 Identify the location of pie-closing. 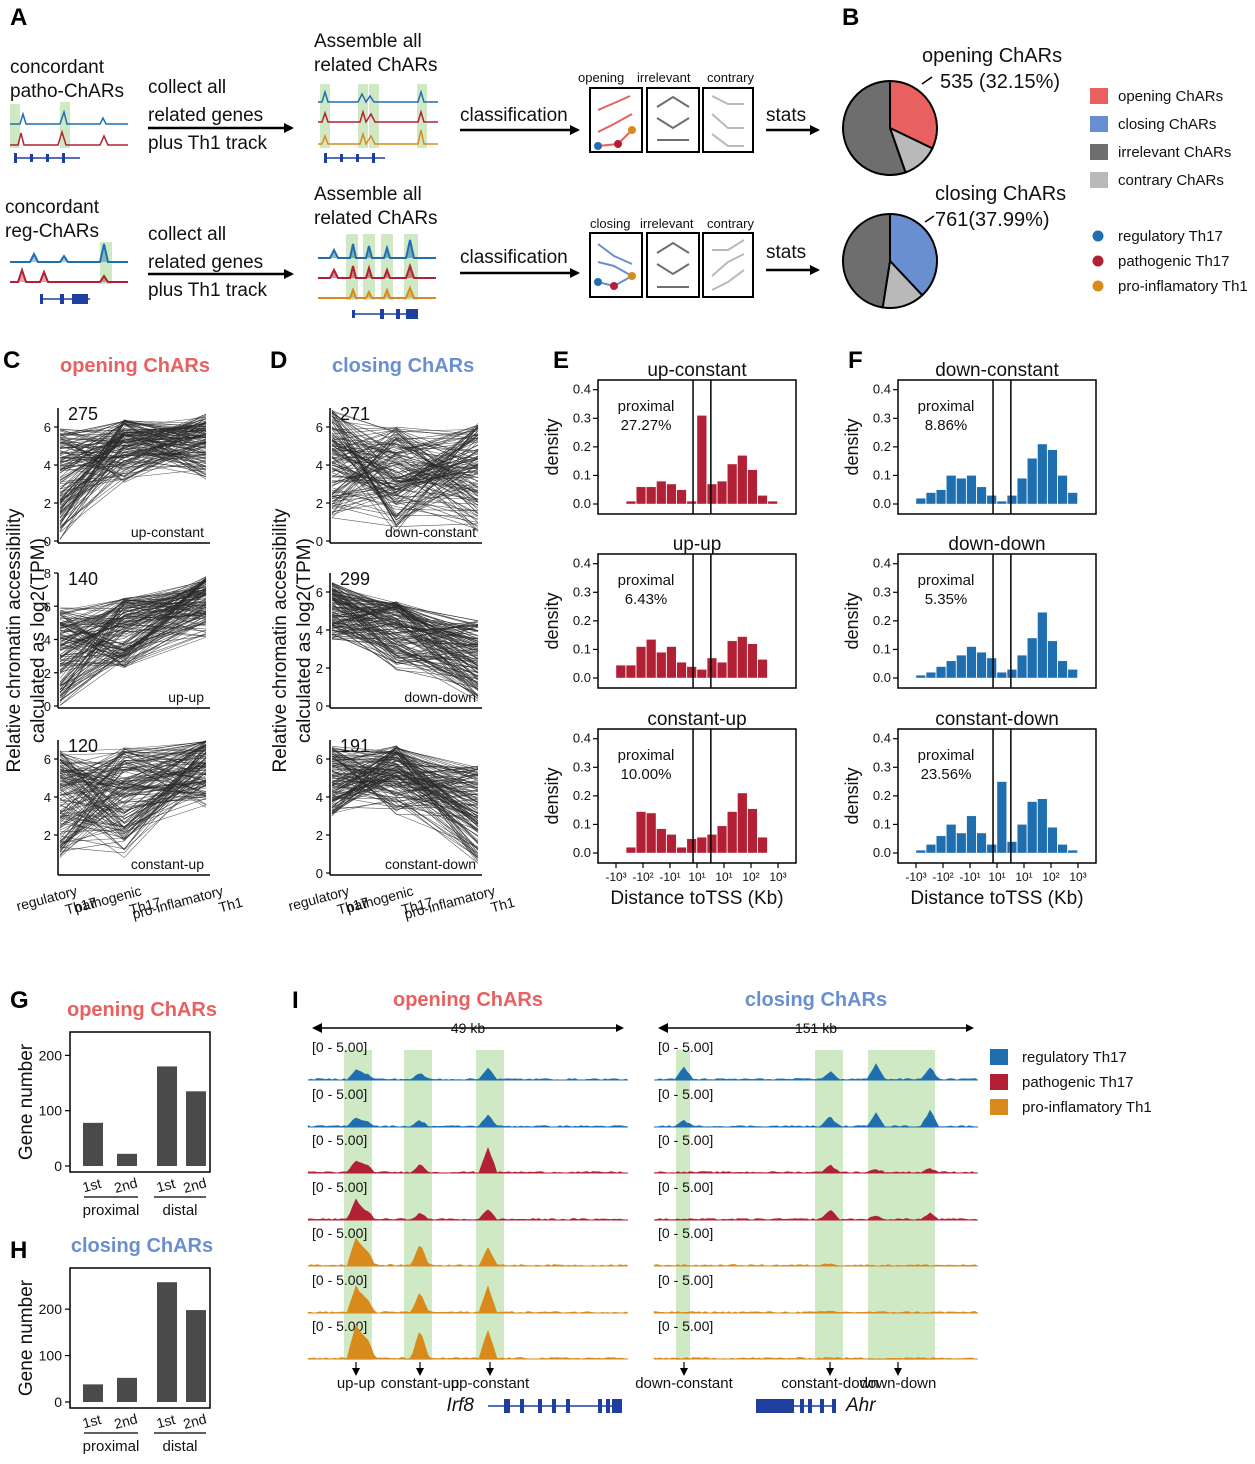
(890, 260).